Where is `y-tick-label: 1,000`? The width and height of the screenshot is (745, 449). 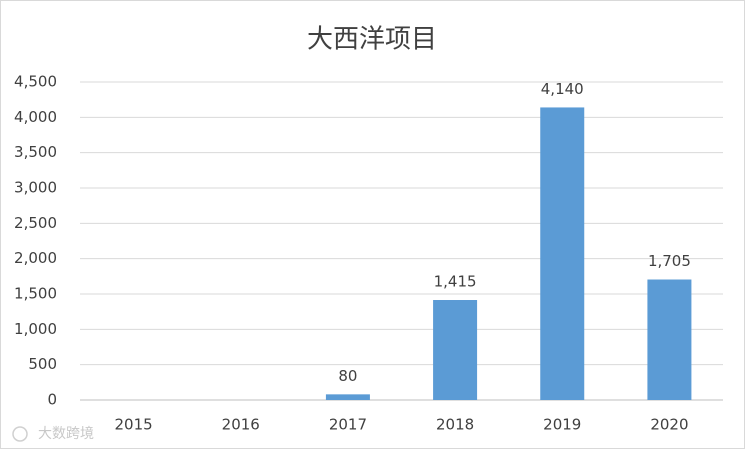
y-tick-label: 1,000 is located at coordinates (35, 329).